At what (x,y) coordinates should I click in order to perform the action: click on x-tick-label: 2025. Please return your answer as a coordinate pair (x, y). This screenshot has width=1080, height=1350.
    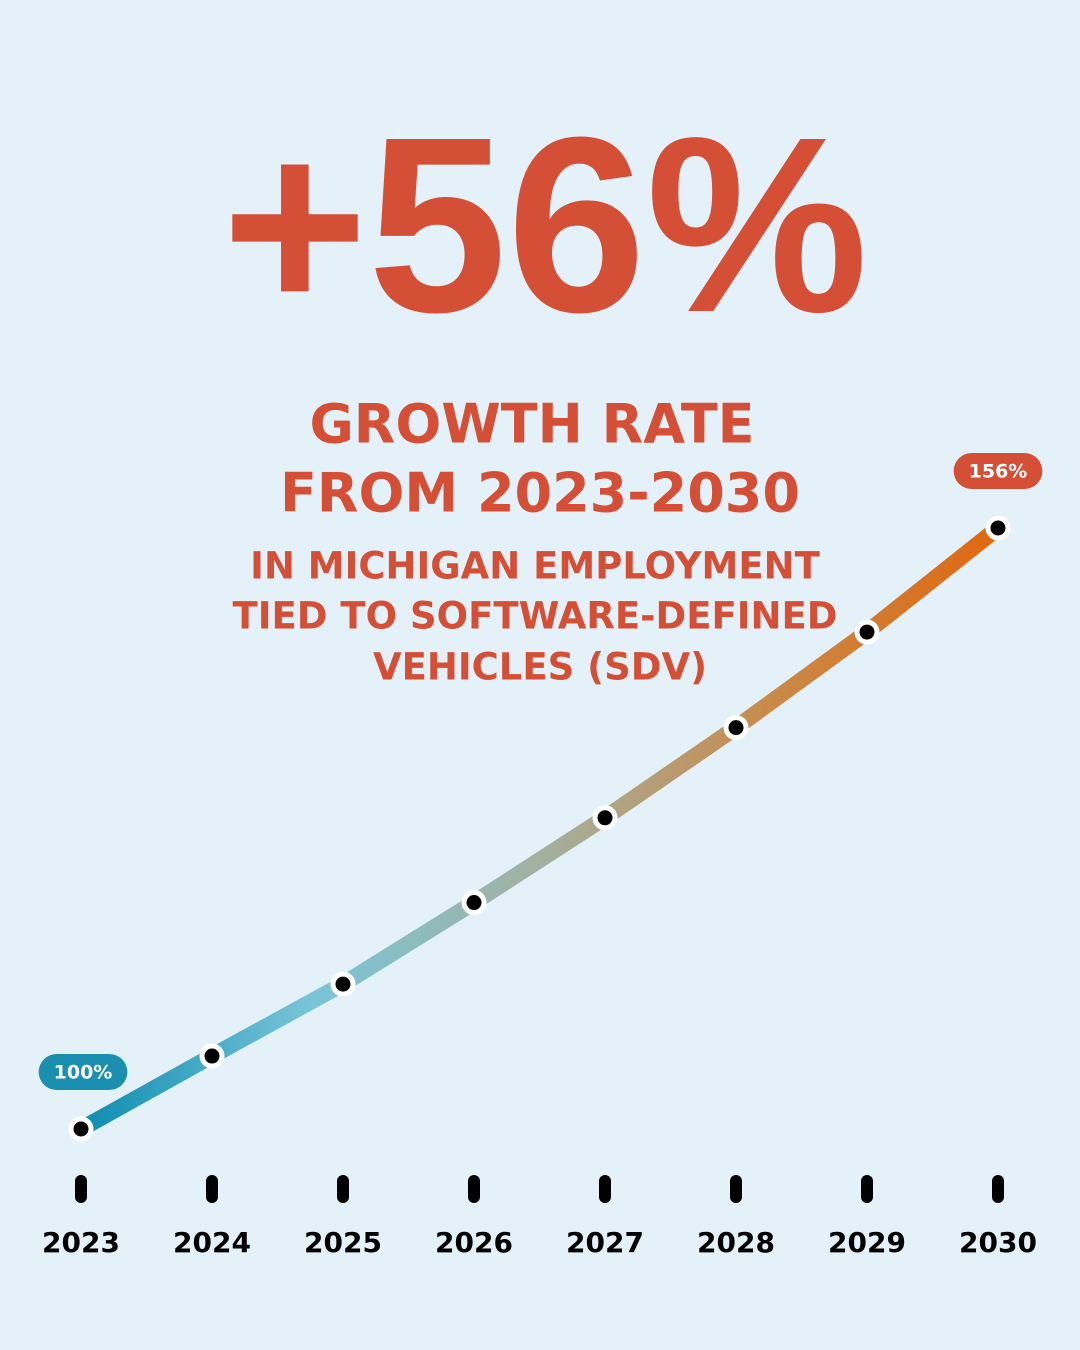
    Looking at the image, I should click on (343, 1242).